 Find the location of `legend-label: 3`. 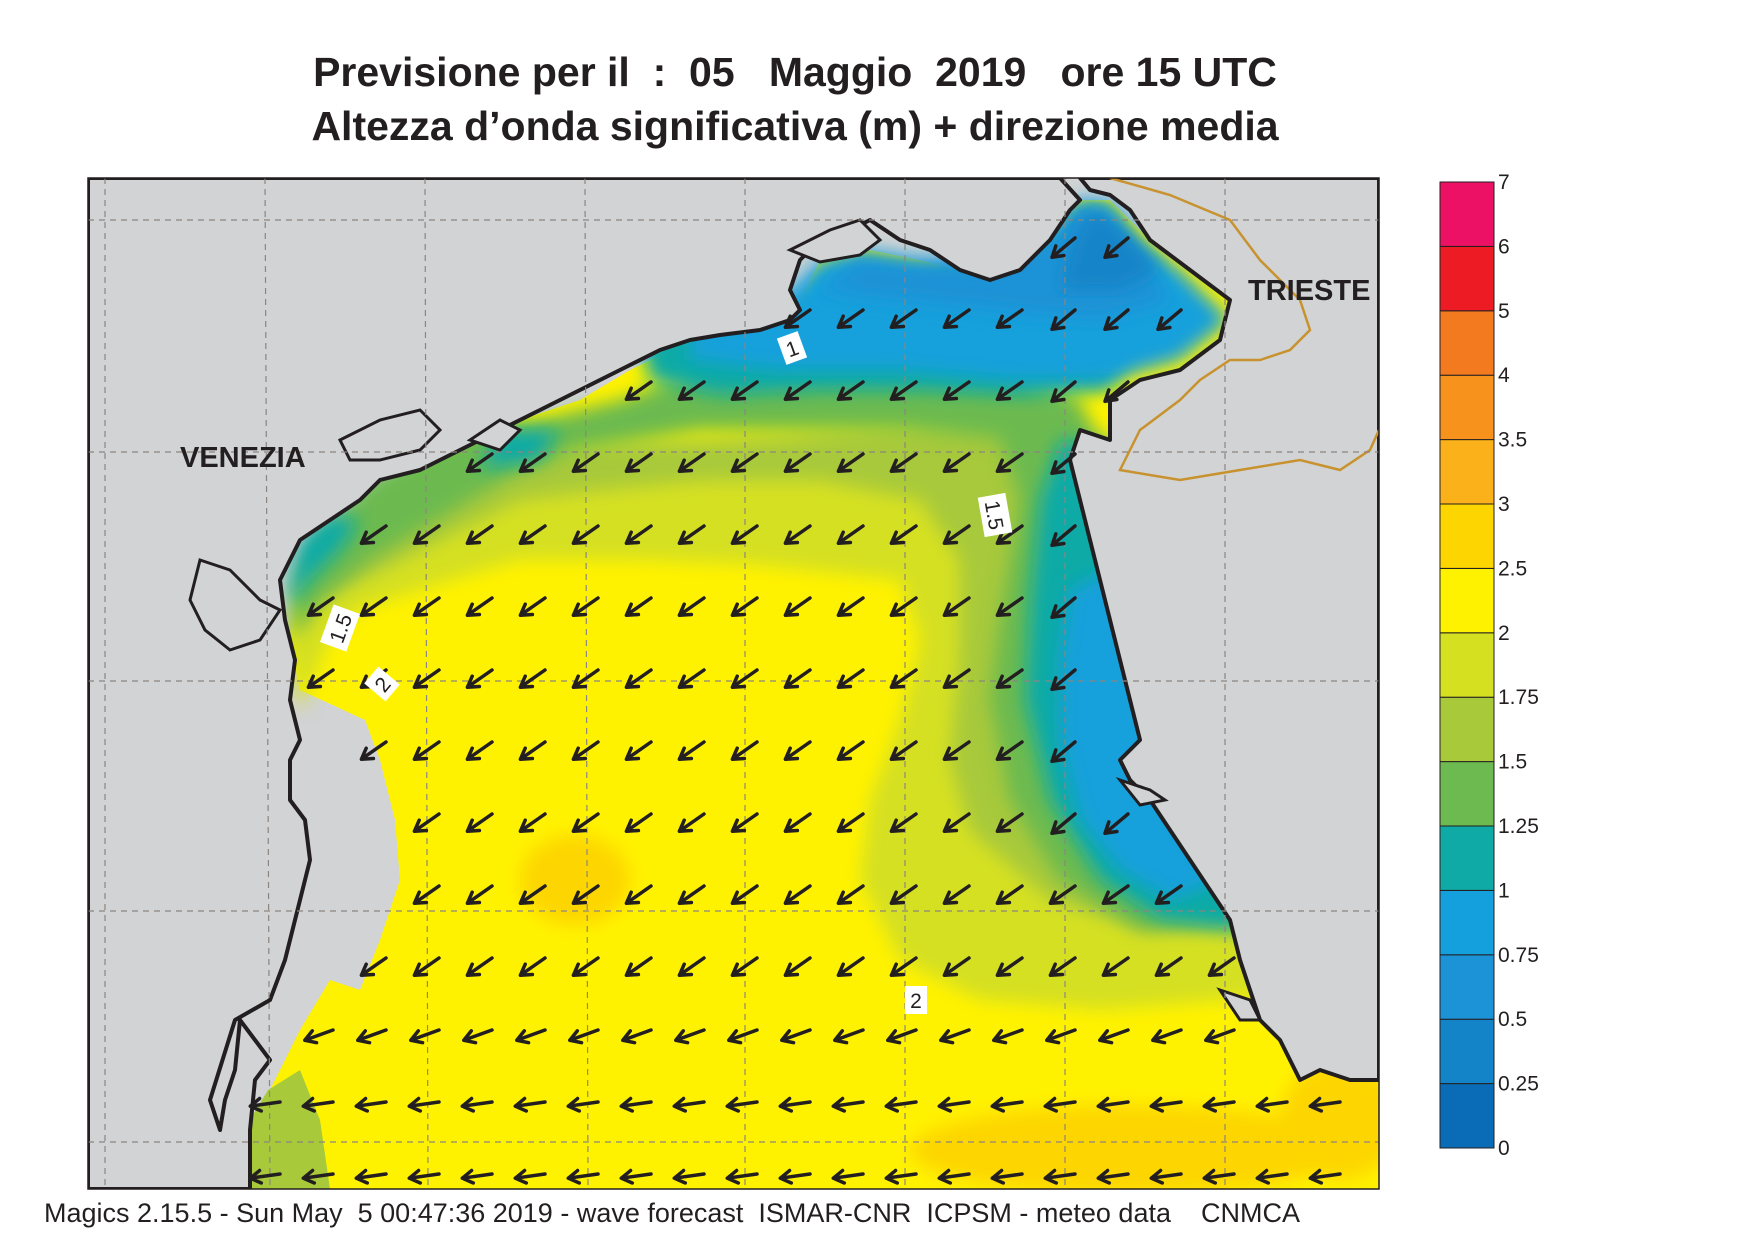

legend-label: 3 is located at coordinates (1504, 504).